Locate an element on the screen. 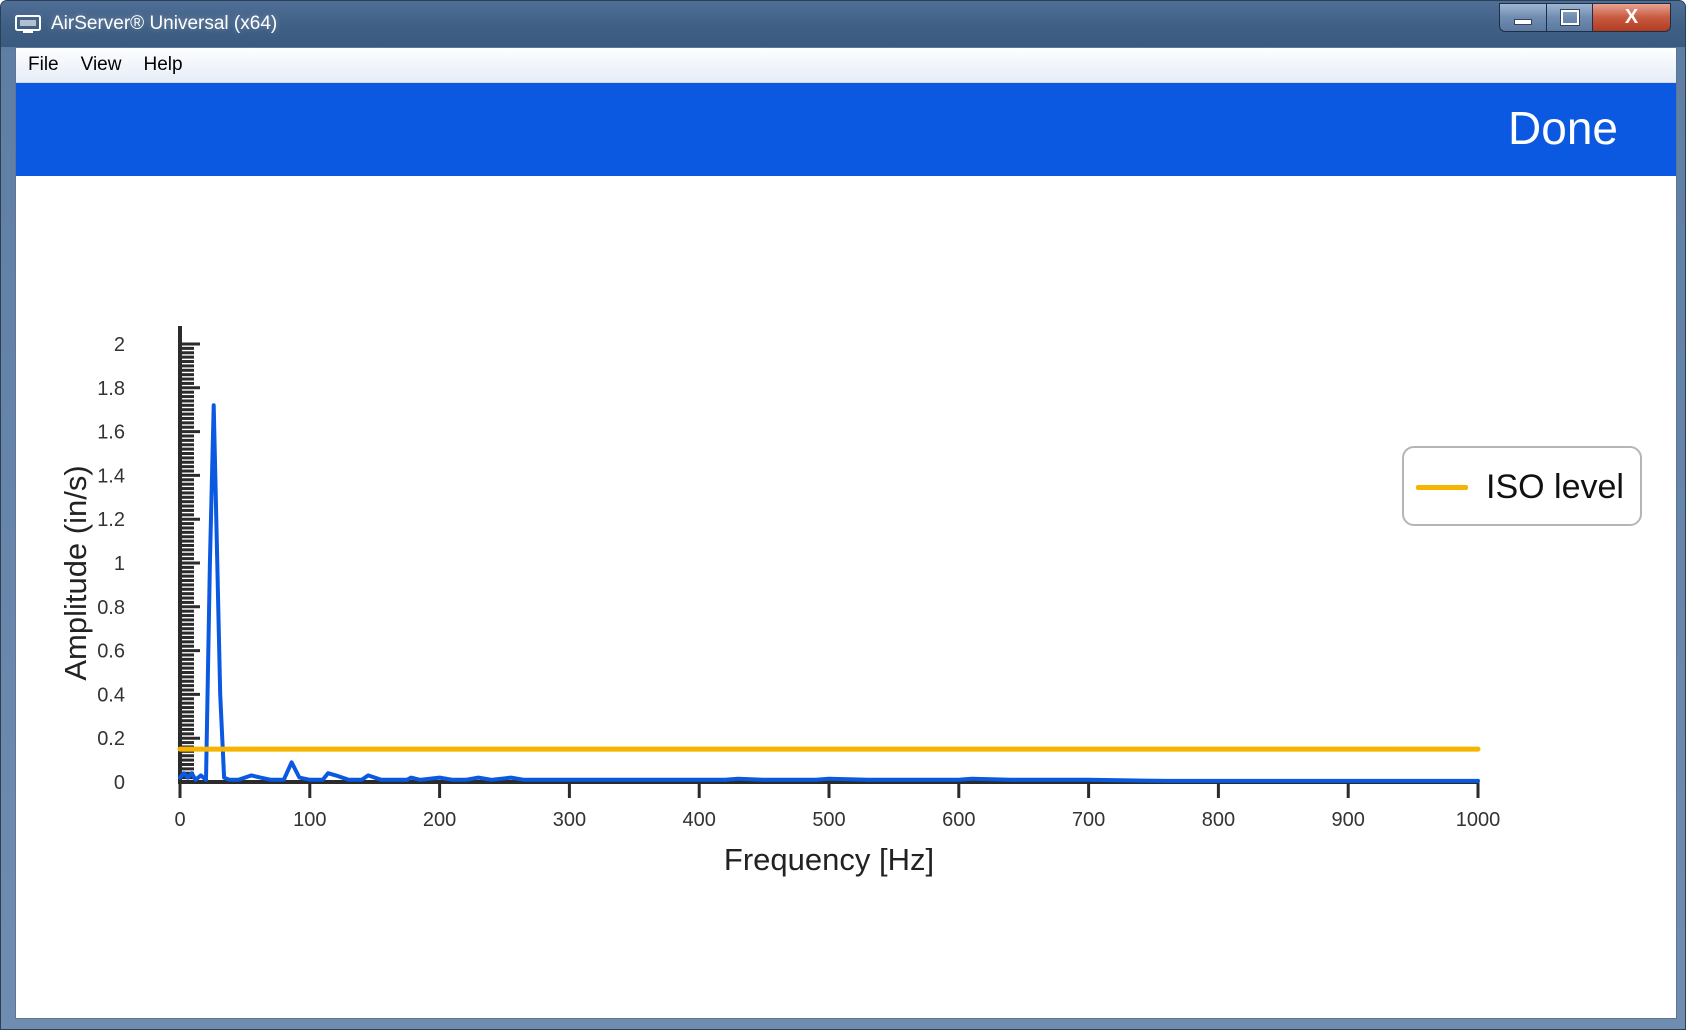 The width and height of the screenshot is (1686, 1030). x-axis-title: Frequency [Hz] is located at coordinates (829, 859).